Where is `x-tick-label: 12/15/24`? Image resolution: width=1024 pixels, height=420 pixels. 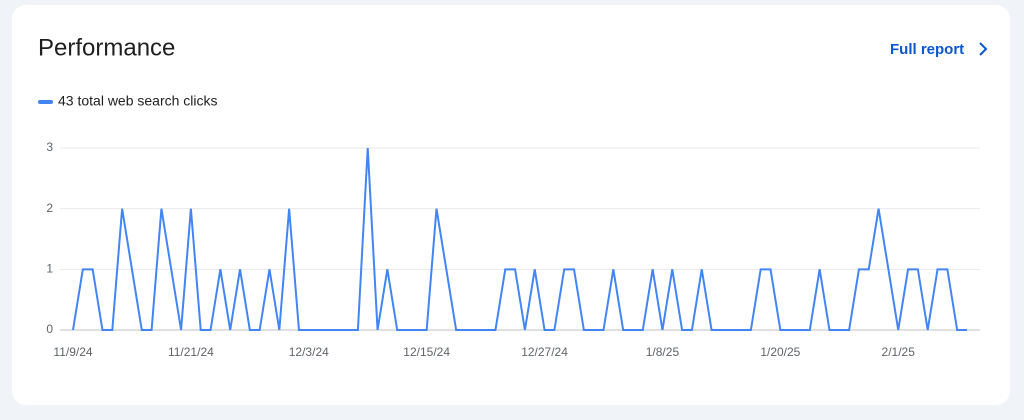
x-tick-label: 12/15/24 is located at coordinates (426, 352).